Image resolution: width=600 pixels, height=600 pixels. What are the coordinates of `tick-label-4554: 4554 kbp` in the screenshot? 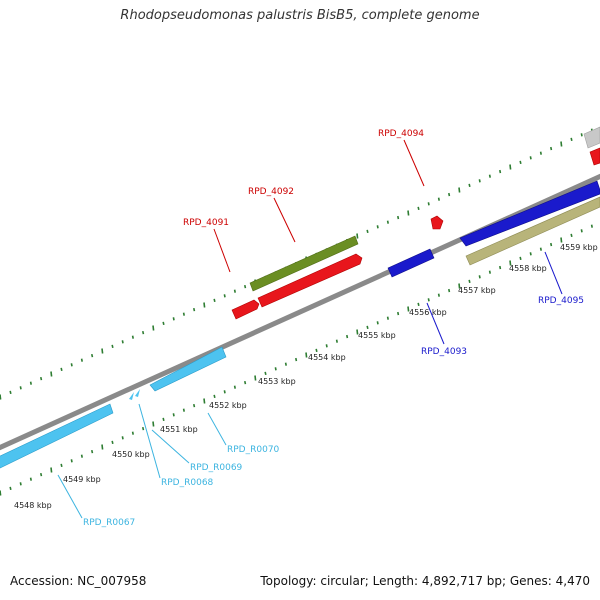 It's located at (327, 357).